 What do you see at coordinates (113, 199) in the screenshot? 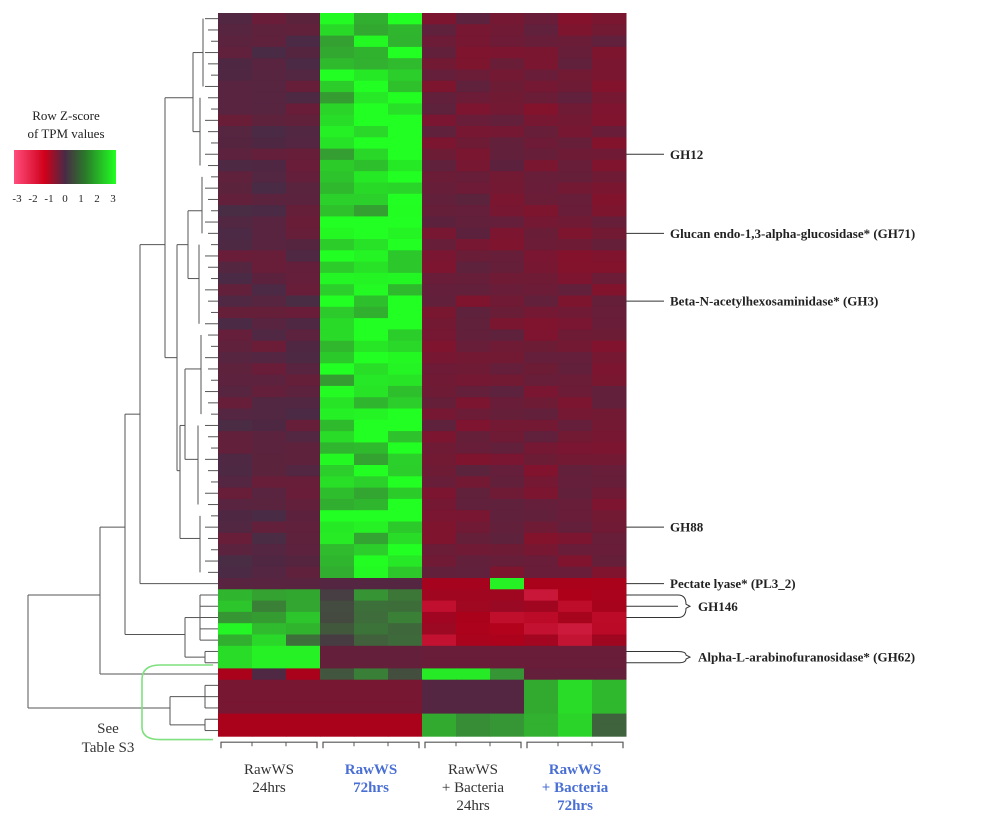
I see `legend-tick-label: 3` at bounding box center [113, 199].